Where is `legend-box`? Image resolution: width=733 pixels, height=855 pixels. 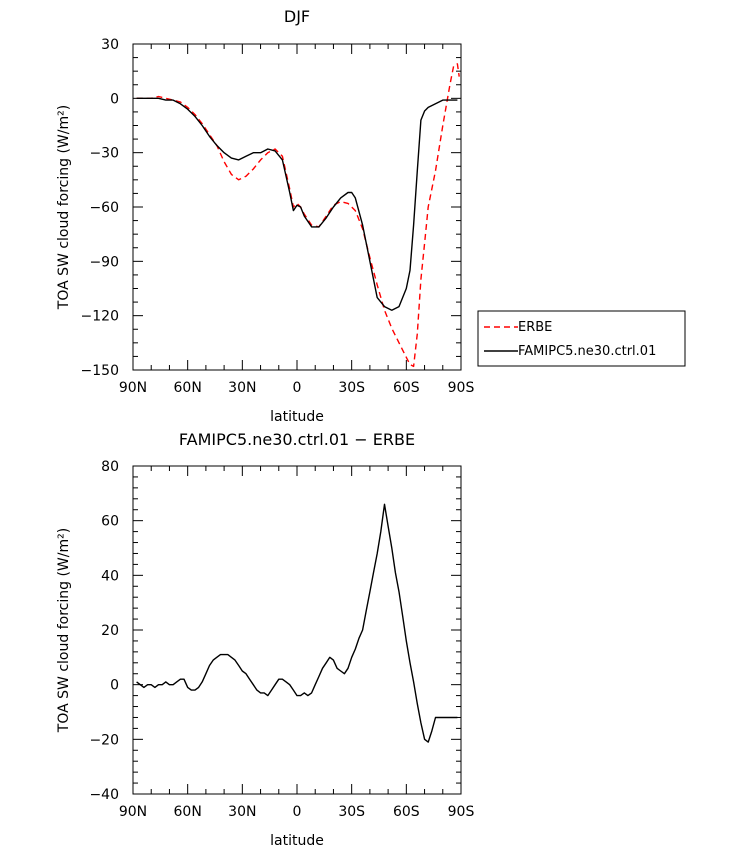 legend-box is located at coordinates (581, 338).